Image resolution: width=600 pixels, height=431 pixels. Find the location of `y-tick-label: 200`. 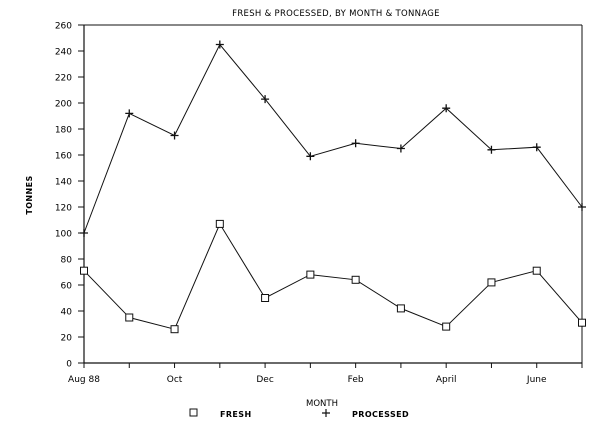

y-tick-label: 200 is located at coordinates (63, 105).